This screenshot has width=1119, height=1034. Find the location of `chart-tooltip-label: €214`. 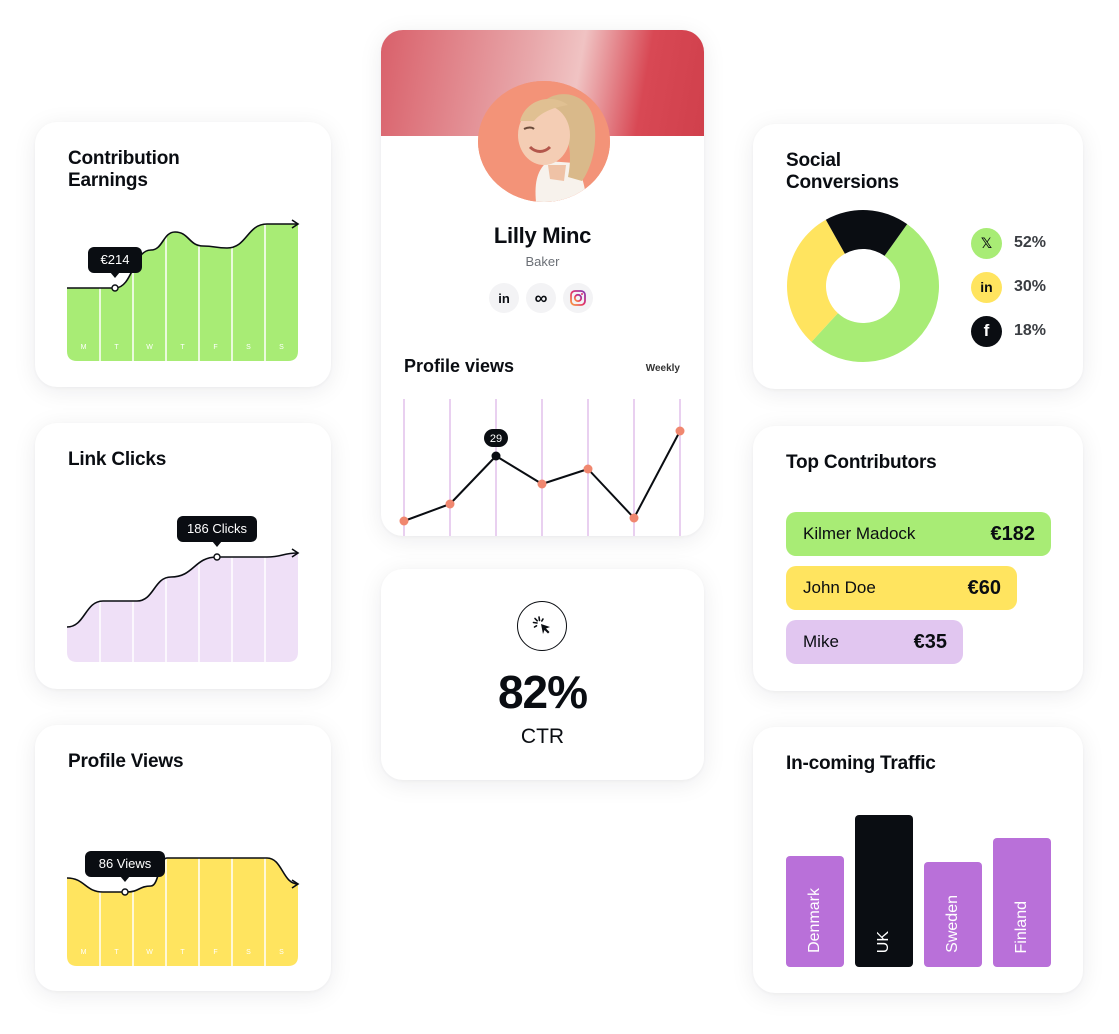

chart-tooltip-label: €214 is located at coordinates (115, 259).